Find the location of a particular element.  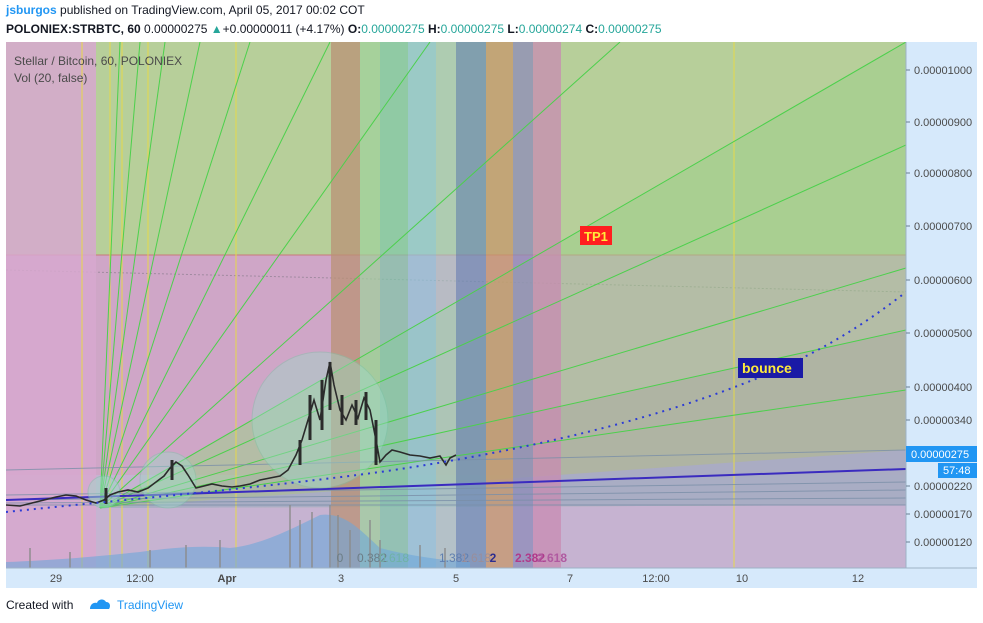

tp1-label: TP1 is located at coordinates (596, 236).